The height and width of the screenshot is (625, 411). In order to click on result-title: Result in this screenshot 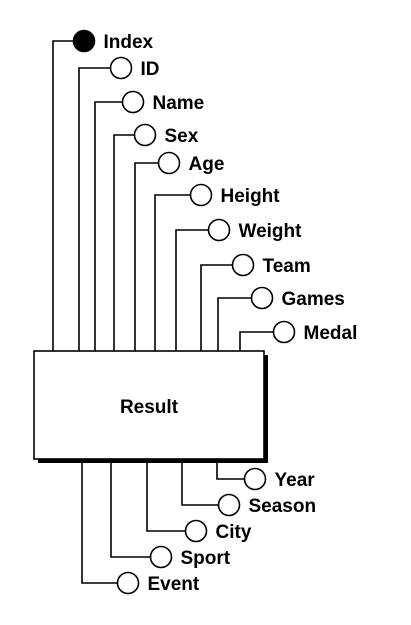, I will do `click(149, 407)`.